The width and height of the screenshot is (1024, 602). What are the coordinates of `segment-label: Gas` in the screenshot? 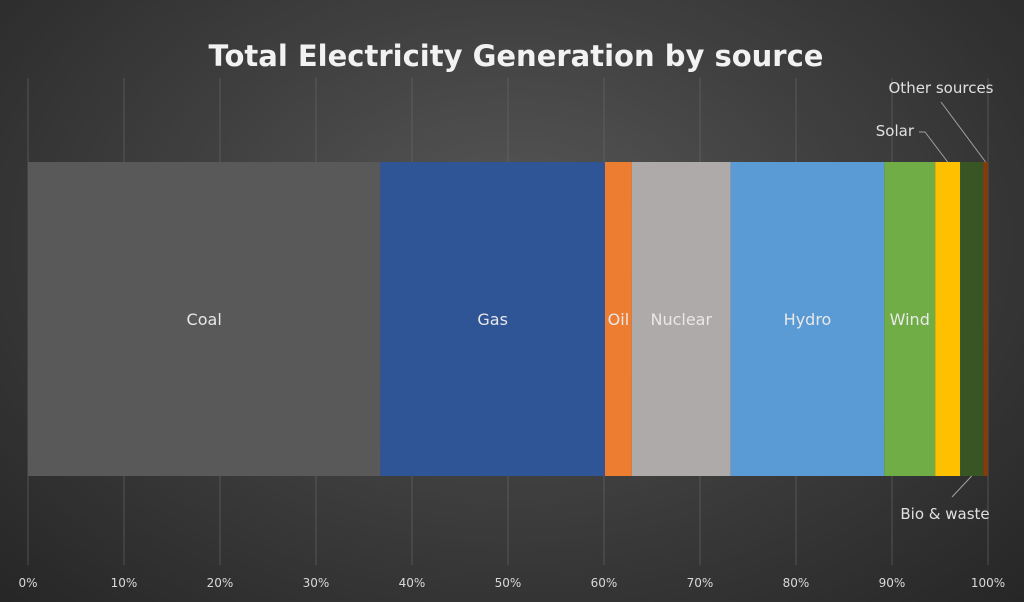 It's located at (492, 319).